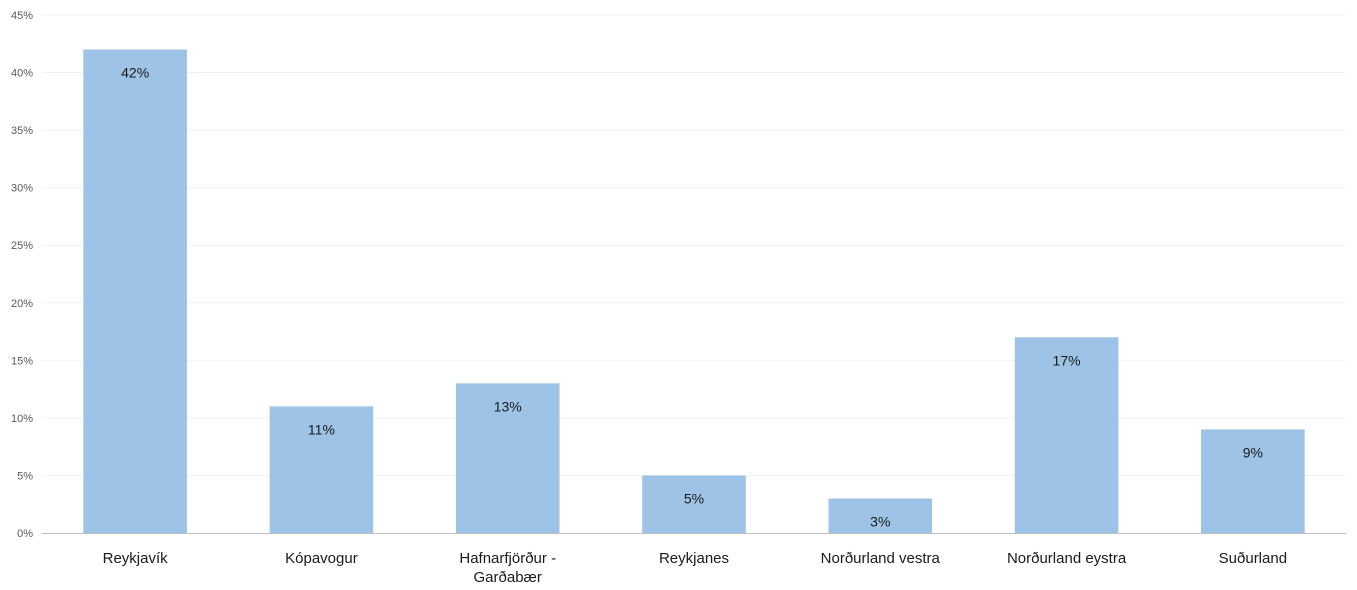 The height and width of the screenshot is (590, 1357). What do you see at coordinates (694, 498) in the screenshot?
I see `data-label: 5%` at bounding box center [694, 498].